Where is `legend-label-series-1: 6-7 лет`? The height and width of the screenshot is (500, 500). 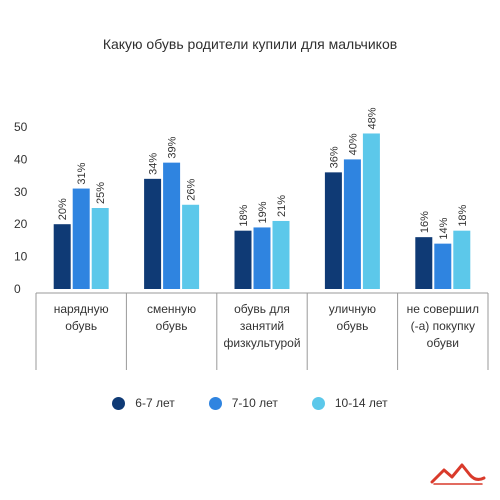 legend-label-series-1: 6-7 лет is located at coordinates (155, 403).